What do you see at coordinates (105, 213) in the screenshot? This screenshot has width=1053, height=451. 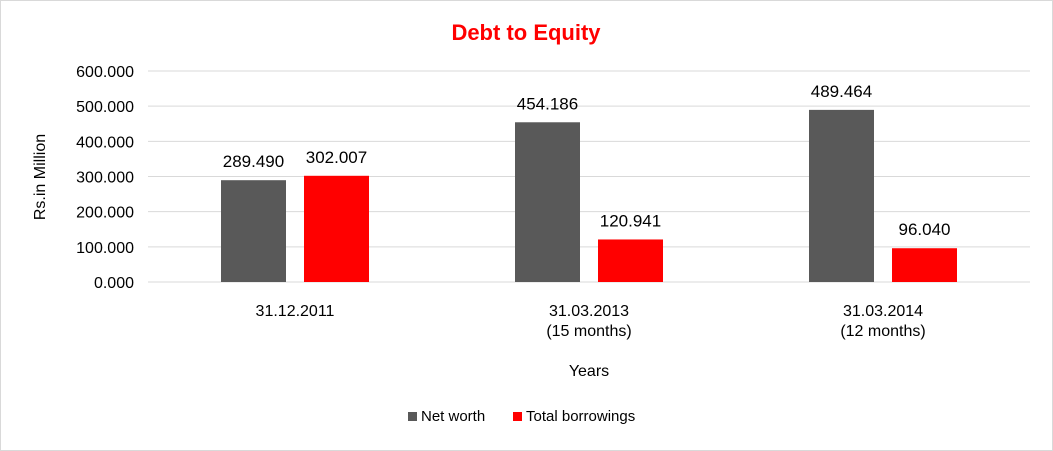 I see `y-tick-label: 200.000` at bounding box center [105, 213].